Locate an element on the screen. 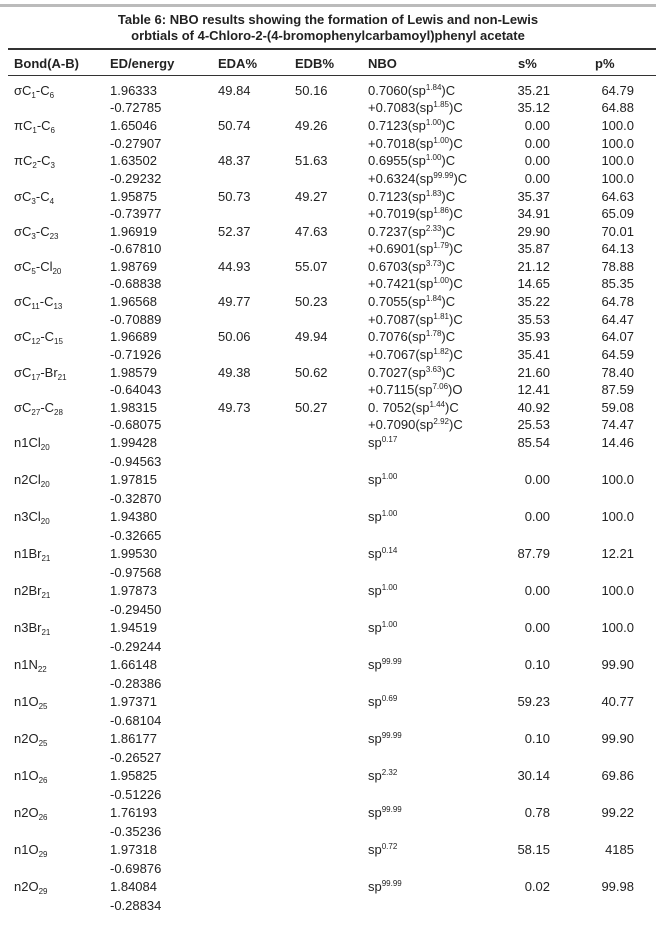 This screenshot has width=656, height=934. ed-energy-value: 1.94519 is located at coordinates (133, 627).